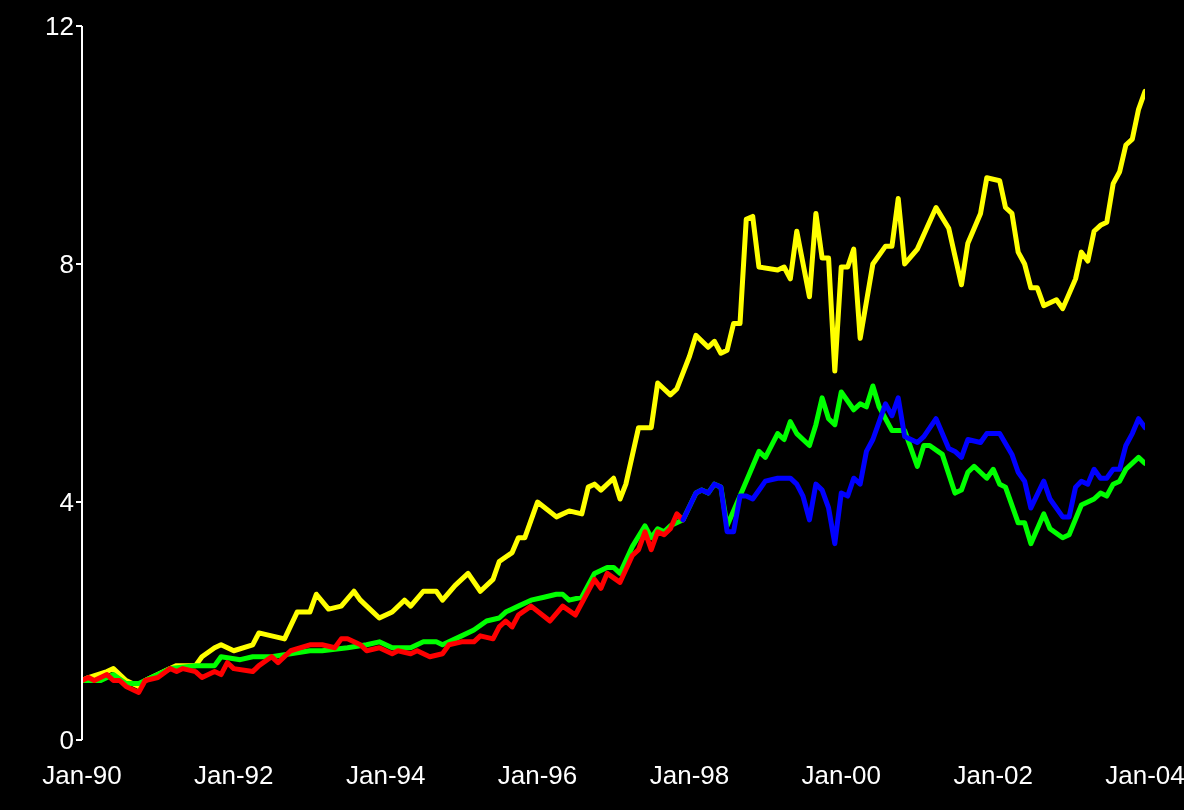 The height and width of the screenshot is (810, 1184). I want to click on x-tick-label: Jan-96, so click(537, 775).